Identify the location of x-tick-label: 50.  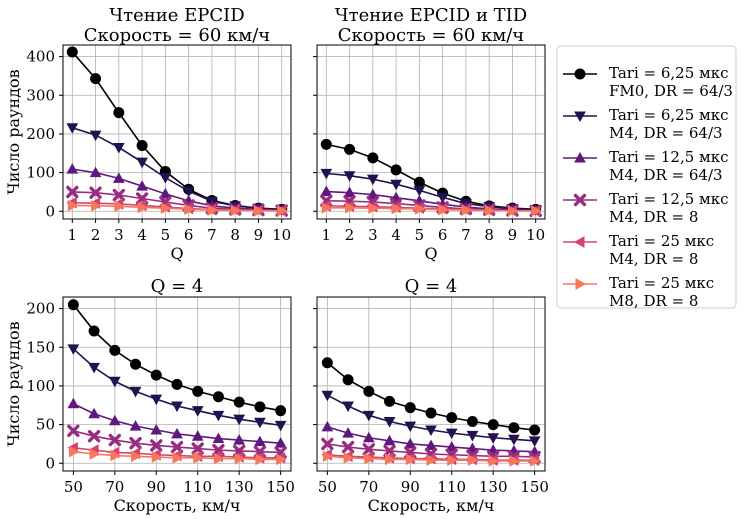
(73, 487).